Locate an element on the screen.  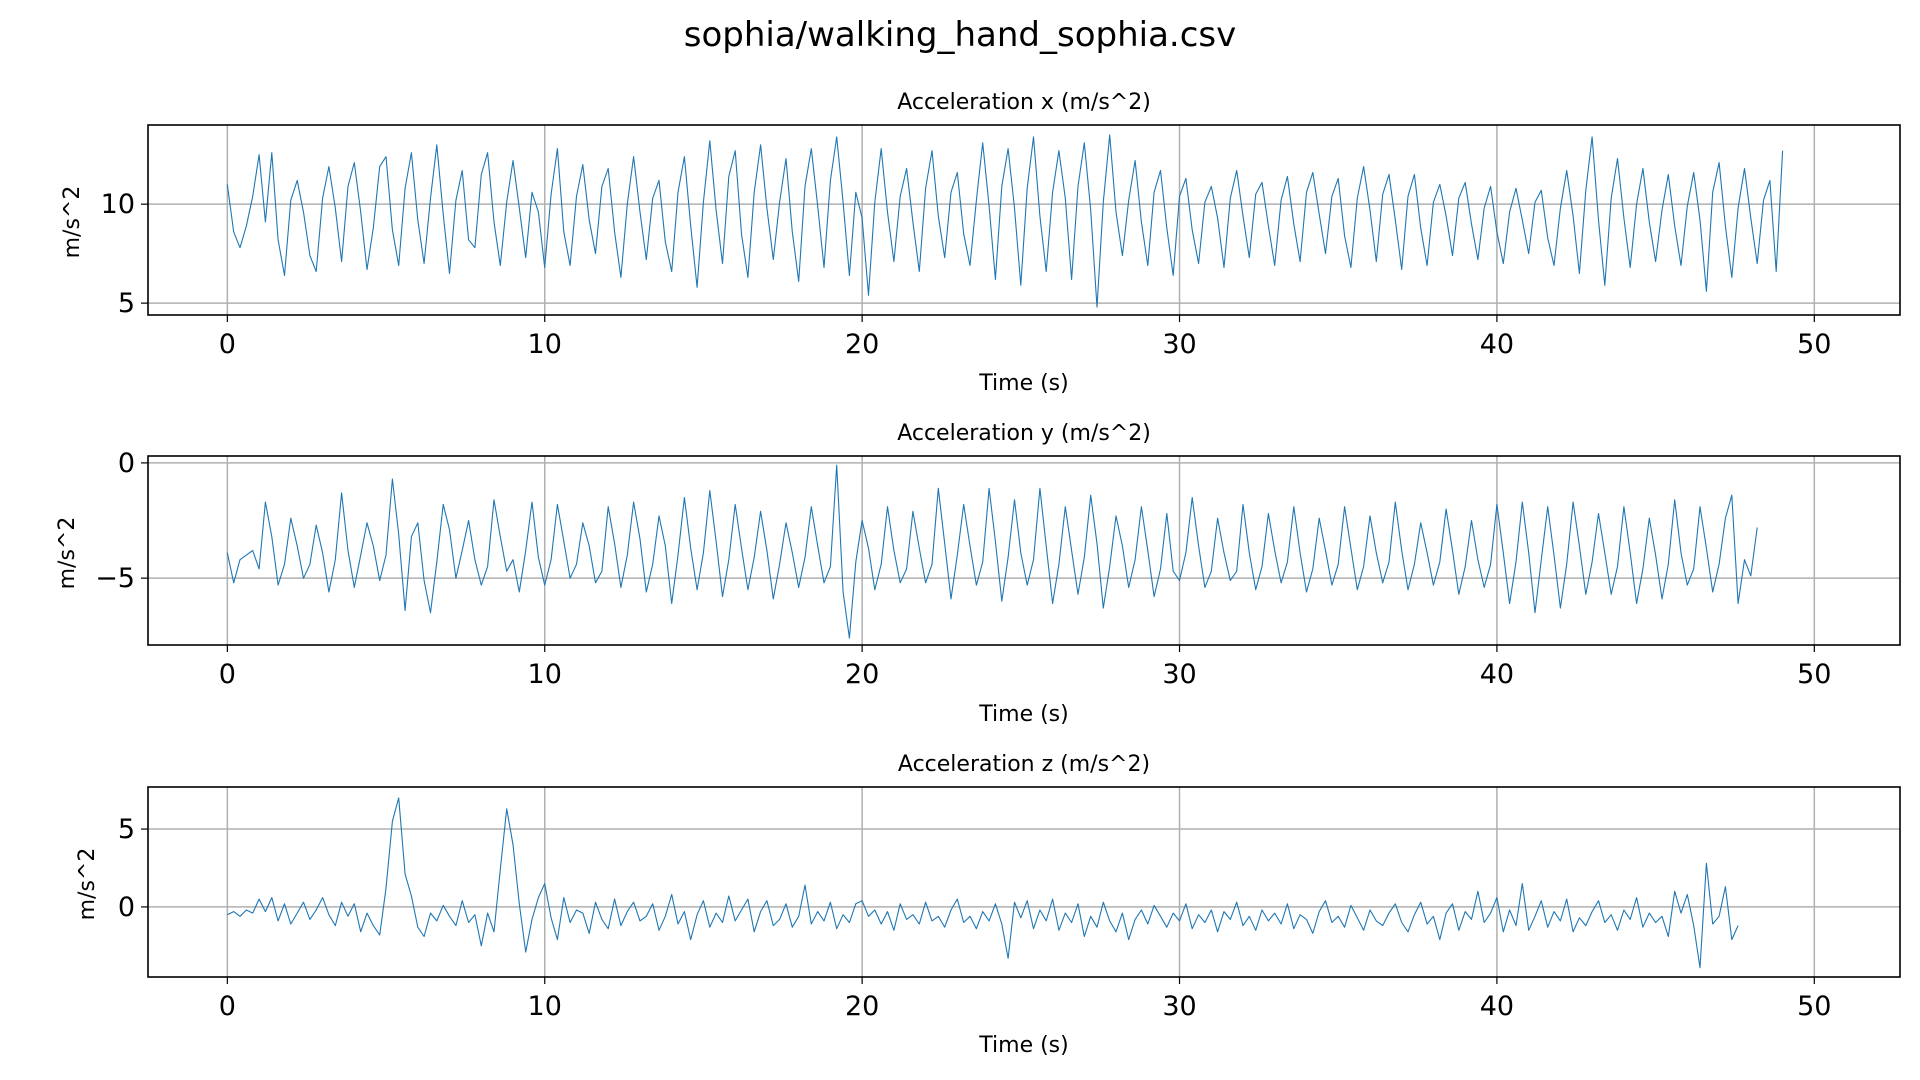
figure-title: sophia/walking_hand_sophia.csv is located at coordinates (960, 35).